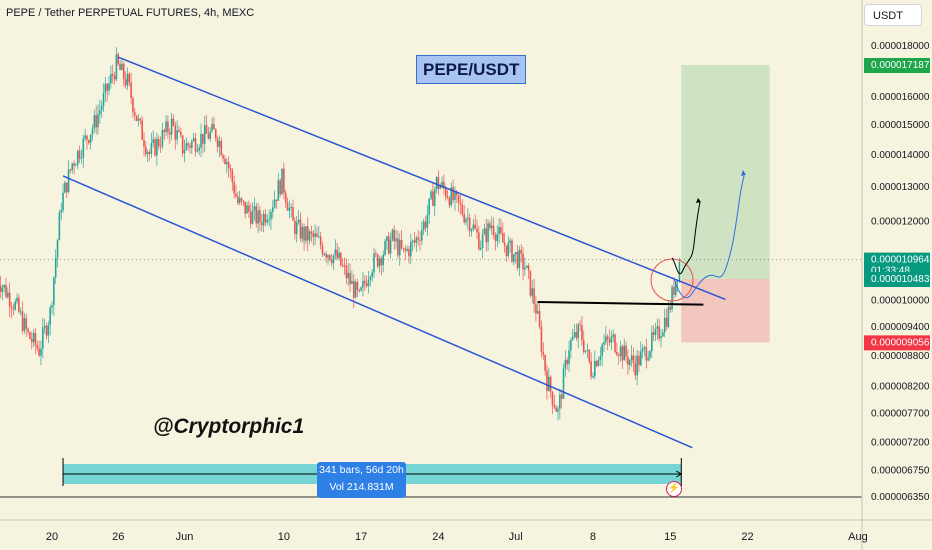 Image resolution: width=932 pixels, height=550 pixels. I want to click on x-tick-label: Jul, so click(516, 537).